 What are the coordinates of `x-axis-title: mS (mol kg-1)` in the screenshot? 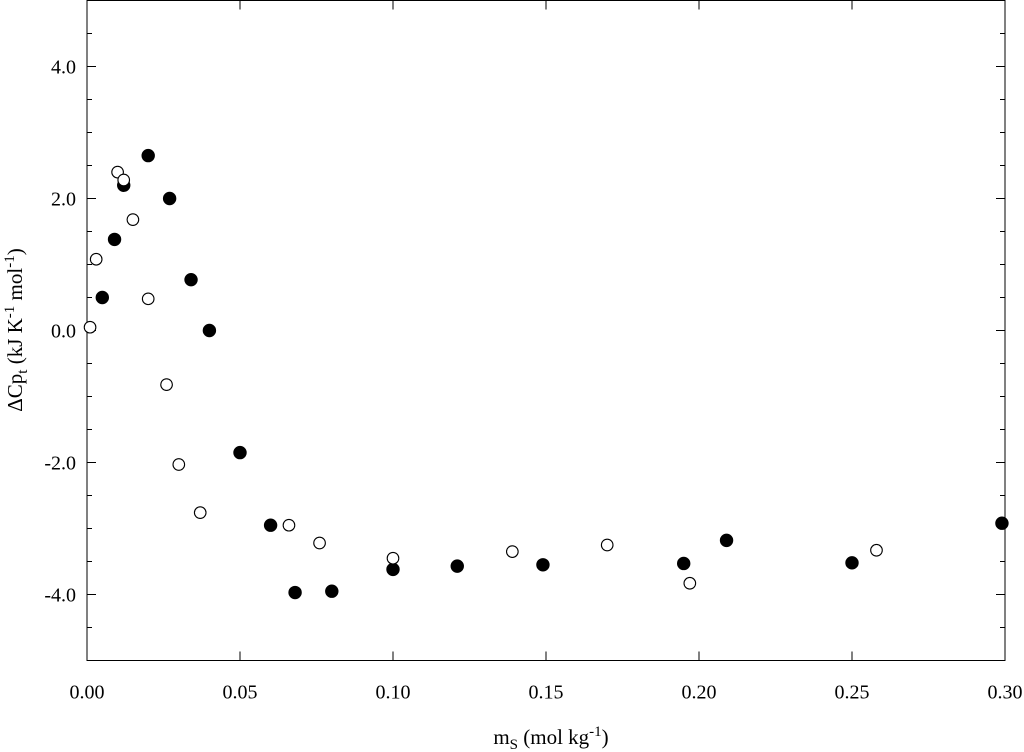 It's located at (550, 738).